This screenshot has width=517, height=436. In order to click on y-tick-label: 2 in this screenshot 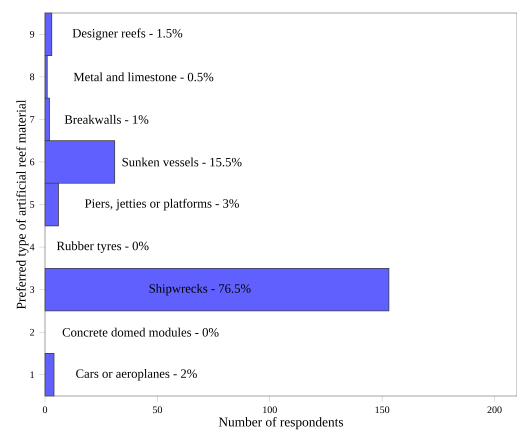, I will do `click(32, 332)`.